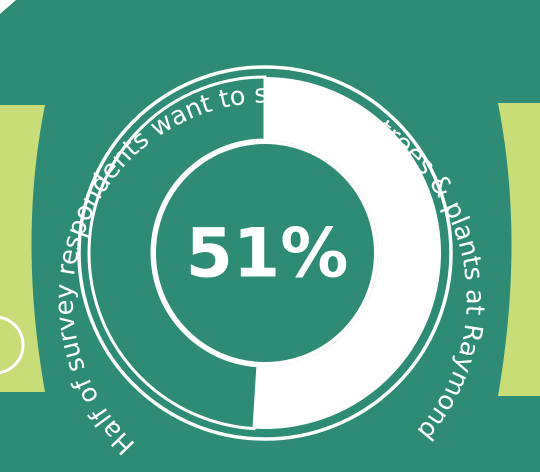 The height and width of the screenshot is (472, 540). I want to click on left-accent-shape, so click(22, 248).